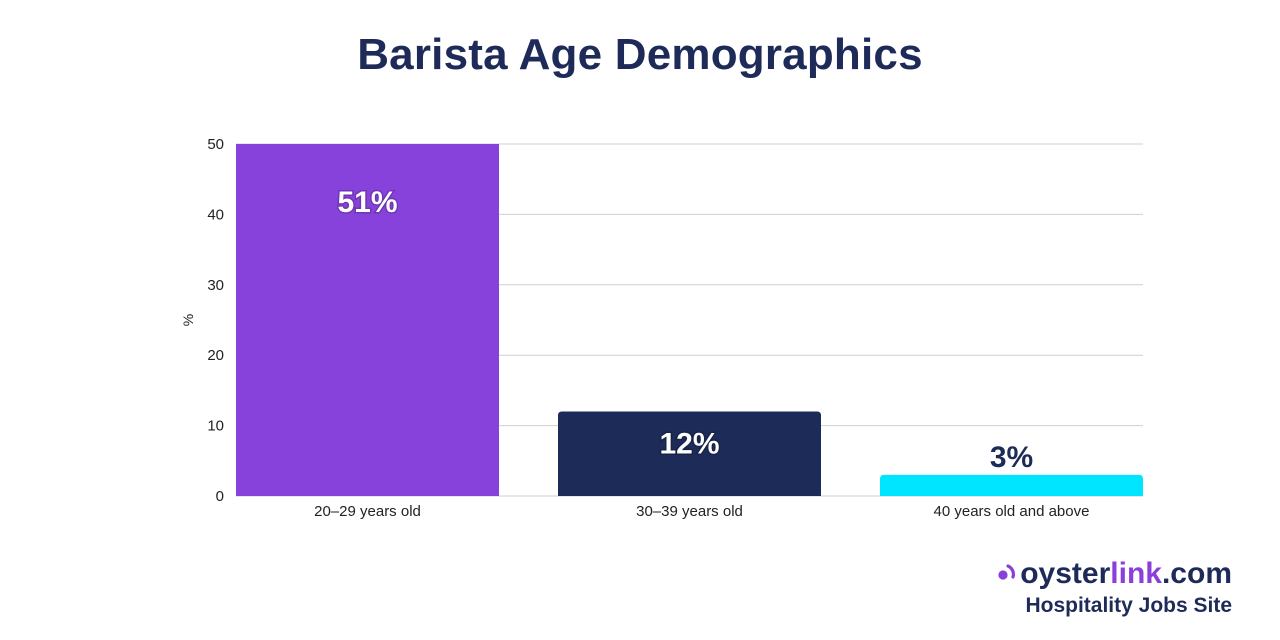  Describe the element at coordinates (215, 144) in the screenshot. I see `y-tick-label: 50` at that location.